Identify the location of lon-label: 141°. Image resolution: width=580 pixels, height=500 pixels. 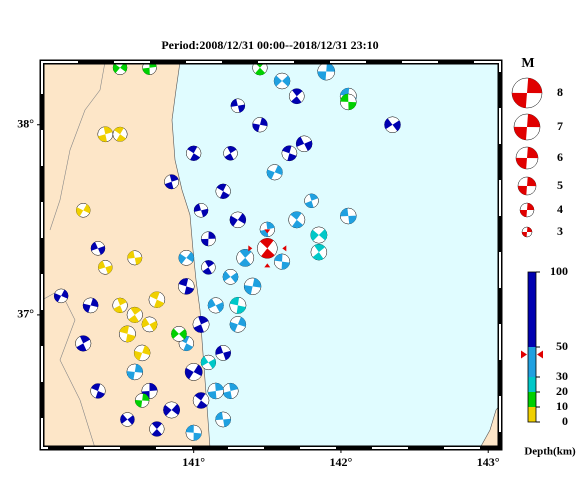
(193, 462).